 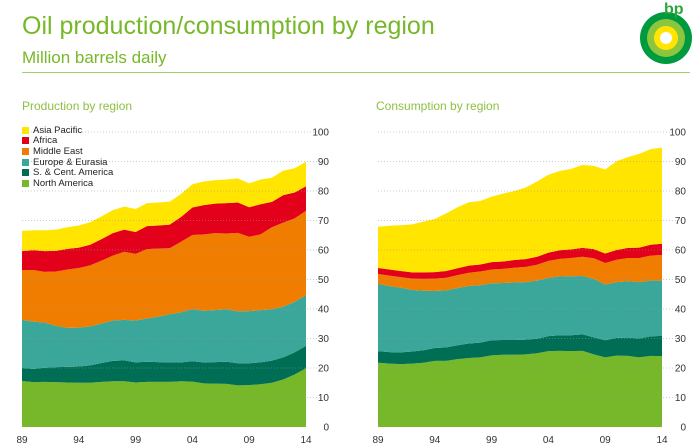 I want to click on legend-label-sc-america: S. & Cent. America, so click(x=73, y=173).